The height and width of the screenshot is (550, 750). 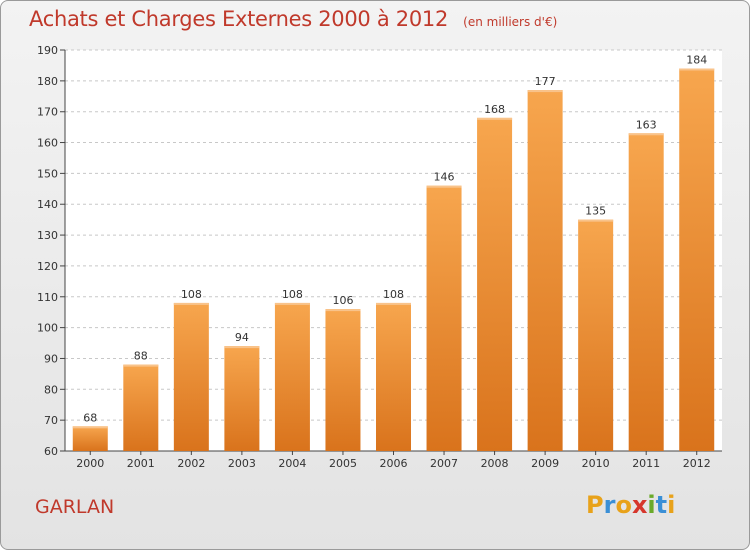 What do you see at coordinates (191, 463) in the screenshot?
I see `x-tick-label: 2002` at bounding box center [191, 463].